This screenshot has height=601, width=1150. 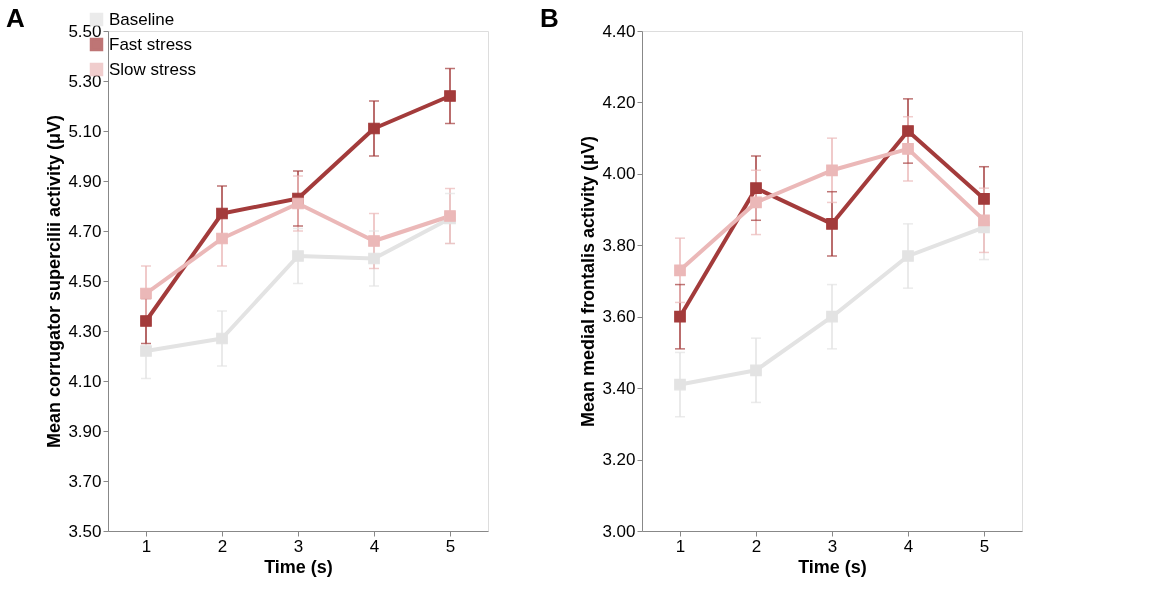 I want to click on y-tick-label: 5.50, so click(x=85, y=31).